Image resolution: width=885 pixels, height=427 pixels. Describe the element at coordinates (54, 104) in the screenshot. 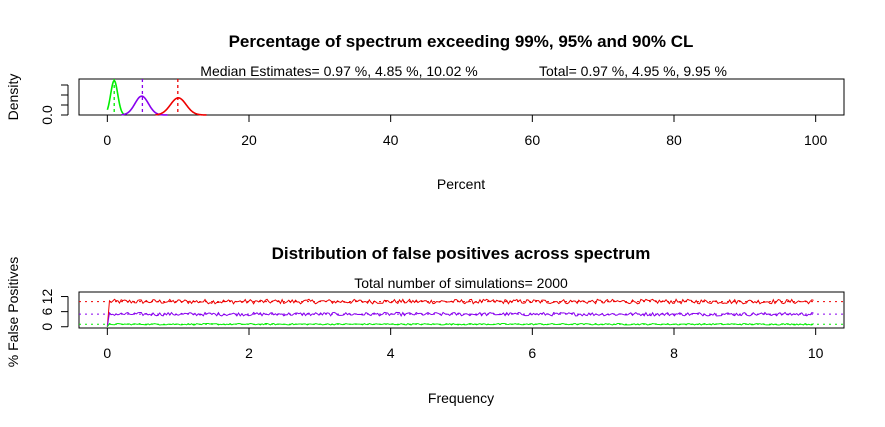

I see `chart1-y-axis: 0.0` at that location.